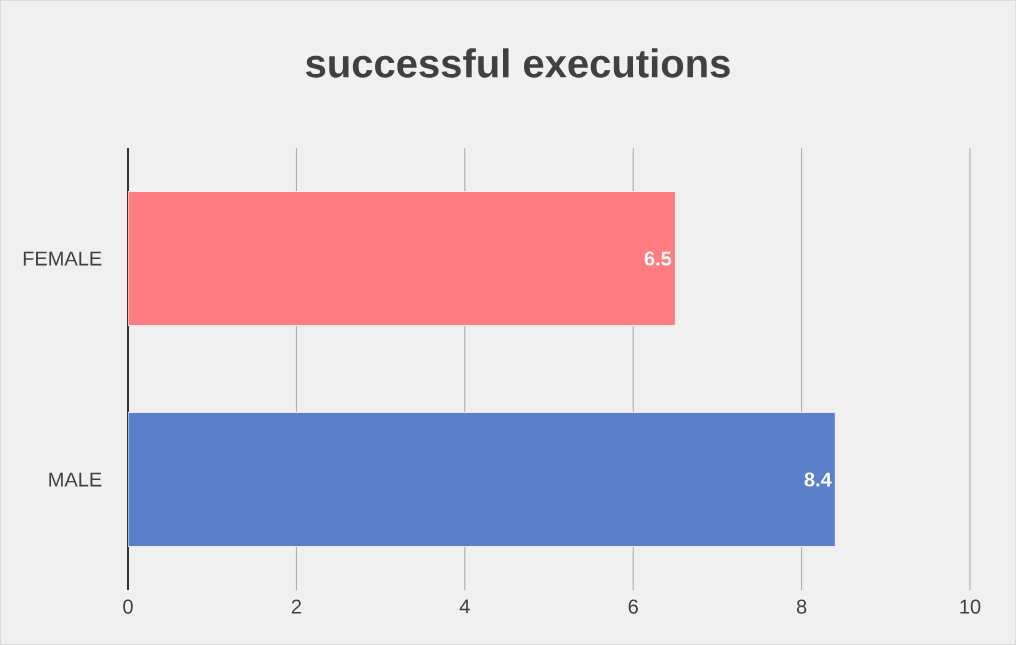  What do you see at coordinates (818, 479) in the screenshot?
I see `data-label: 8.4` at bounding box center [818, 479].